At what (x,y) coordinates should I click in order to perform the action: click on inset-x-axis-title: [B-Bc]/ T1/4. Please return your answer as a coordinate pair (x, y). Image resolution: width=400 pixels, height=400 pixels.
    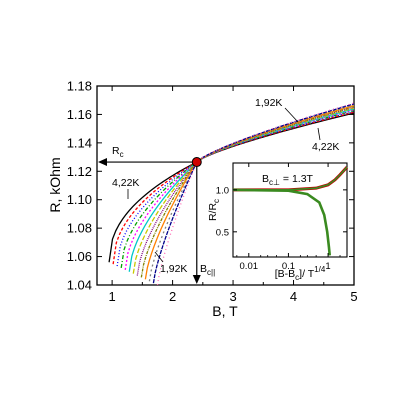
    Looking at the image, I should click on (300, 273).